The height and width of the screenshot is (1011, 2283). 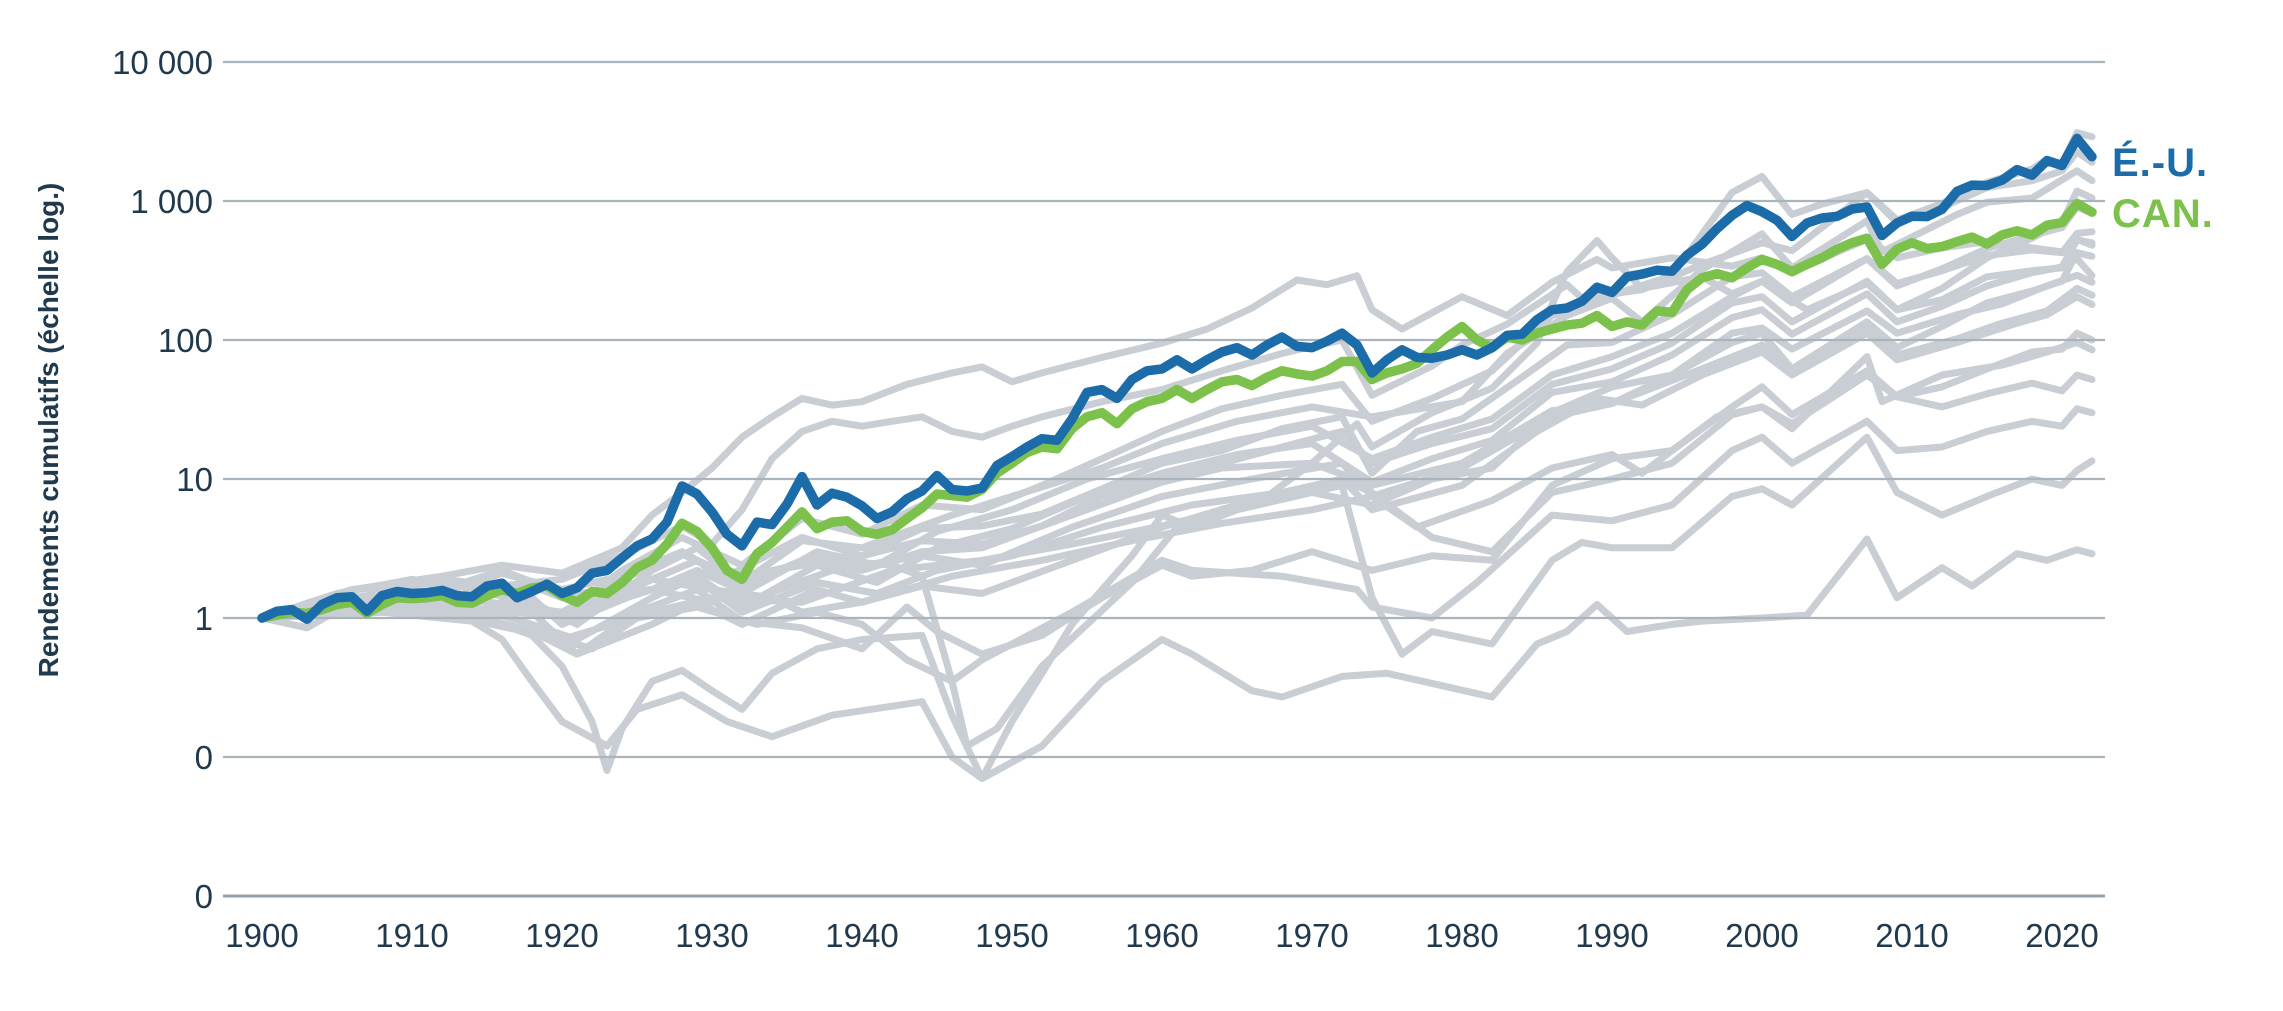 What do you see at coordinates (411, 935) in the screenshot?
I see `x-tick-label: 1910` at bounding box center [411, 935].